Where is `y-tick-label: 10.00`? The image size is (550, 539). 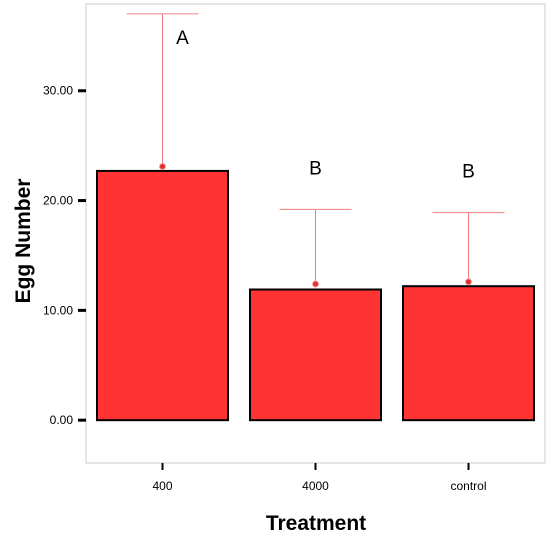
y-tick-label: 10.00 is located at coordinates (58, 310).